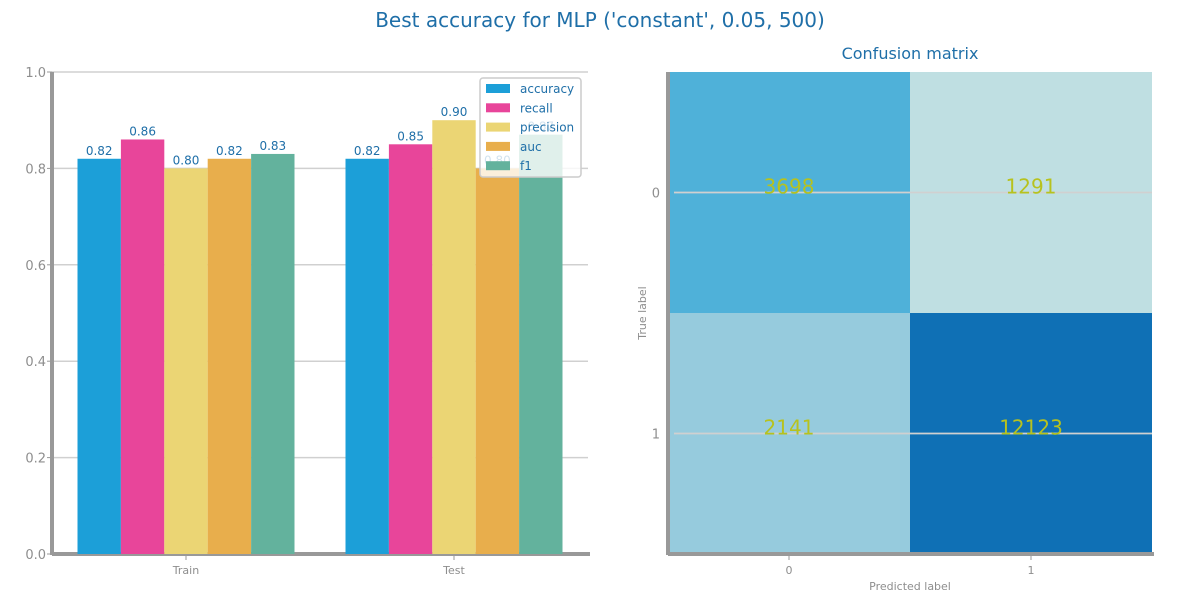 This screenshot has height=600, width=1200. Describe the element at coordinates (910, 53) in the screenshot. I see `heatmap-title: Confusion matrix` at that location.